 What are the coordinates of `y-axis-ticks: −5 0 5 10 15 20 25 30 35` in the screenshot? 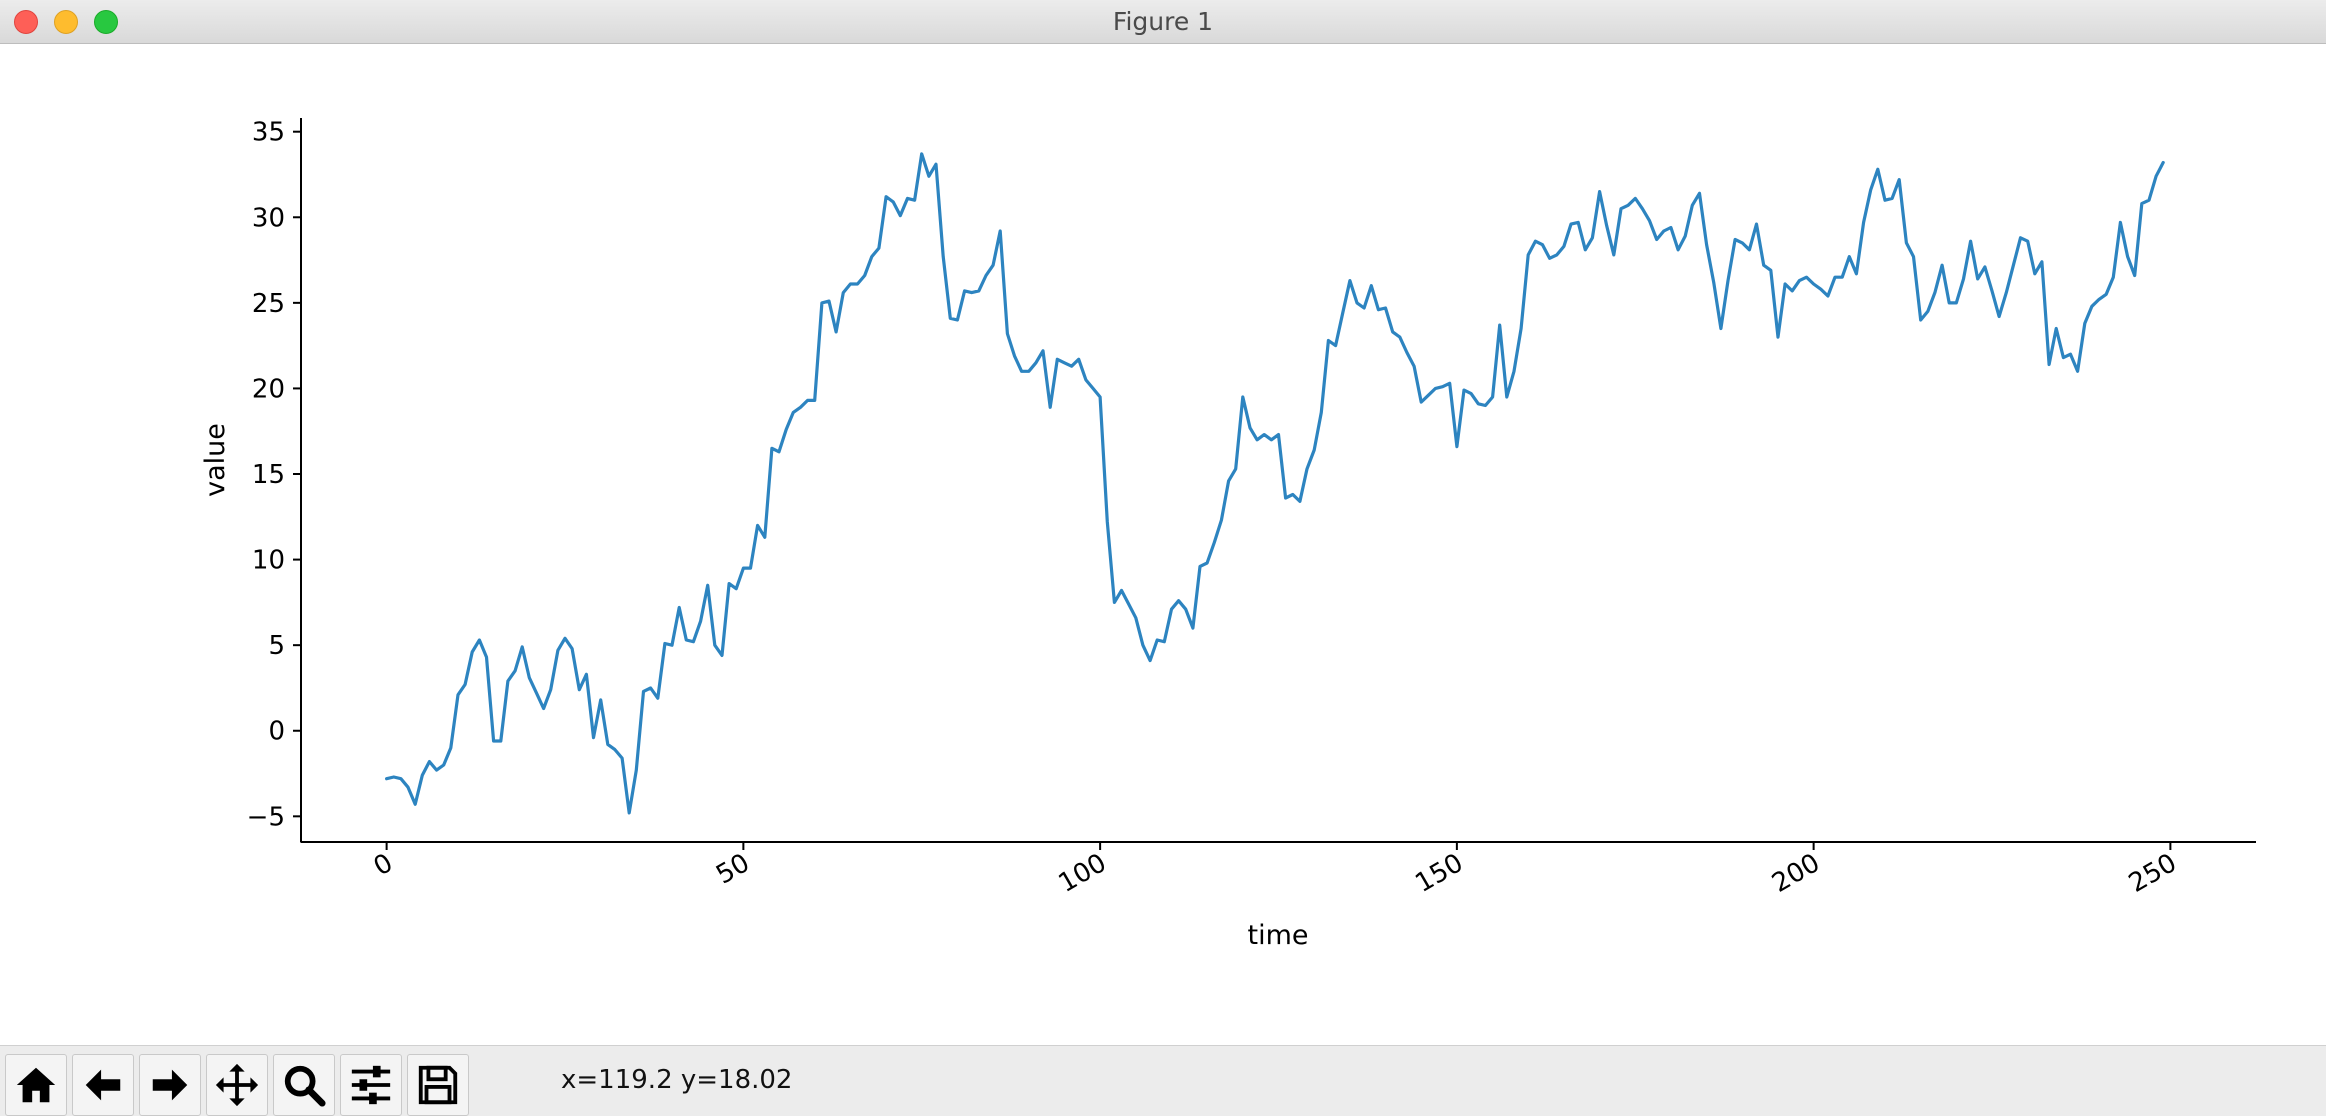 It's located at (274, 475).